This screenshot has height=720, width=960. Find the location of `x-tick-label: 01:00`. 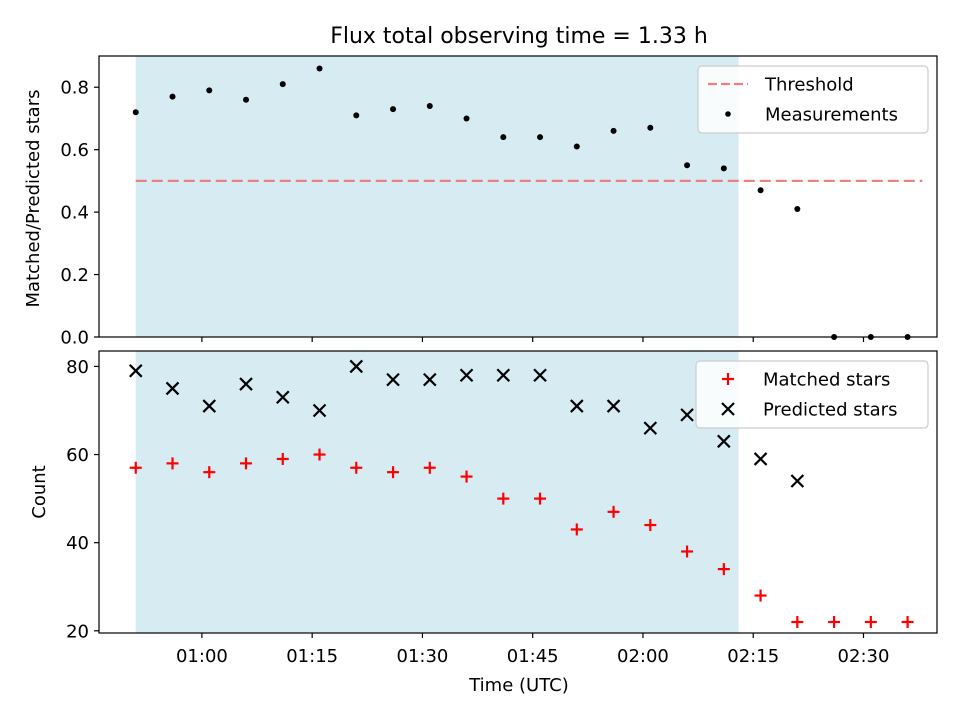

x-tick-label: 01:00 is located at coordinates (202, 656).